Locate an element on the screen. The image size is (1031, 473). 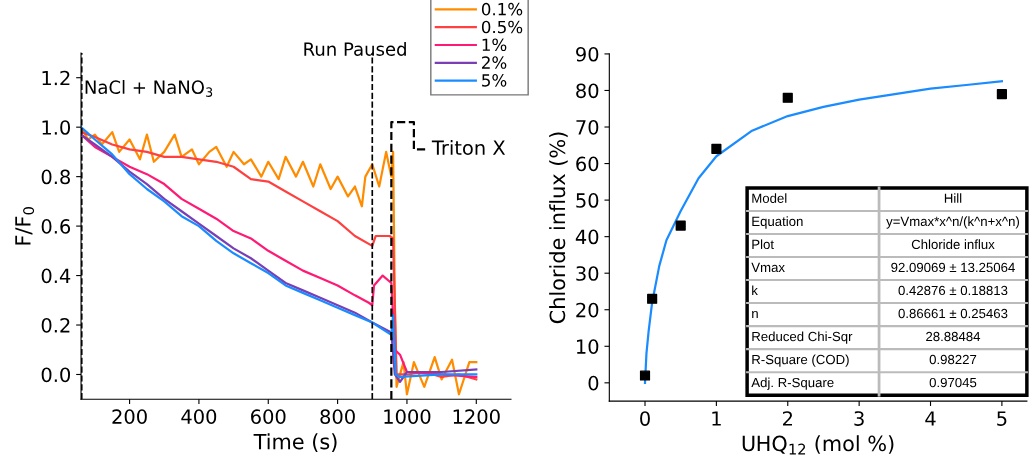
x-tick-label: 3 is located at coordinates (859, 418).